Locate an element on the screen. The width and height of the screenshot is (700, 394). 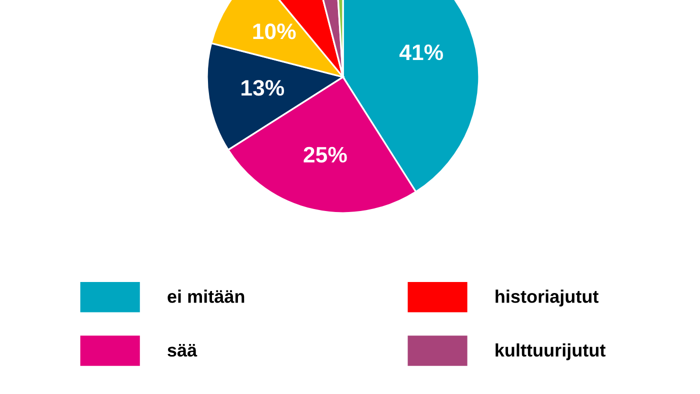
data-label: 41% is located at coordinates (421, 52).